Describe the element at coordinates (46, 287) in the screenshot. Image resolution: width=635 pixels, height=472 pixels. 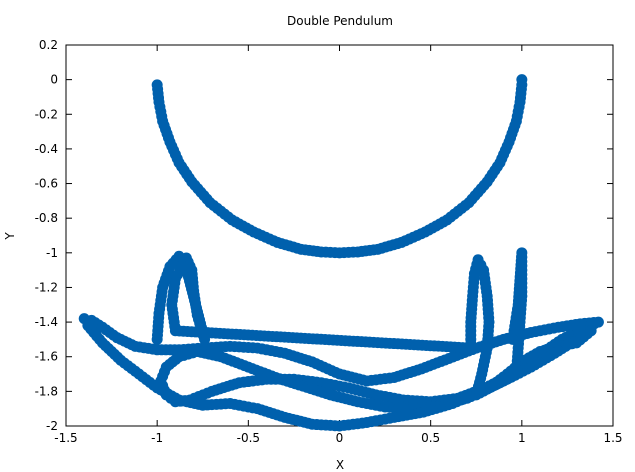
I see `y-tick-label: -1.2` at that location.